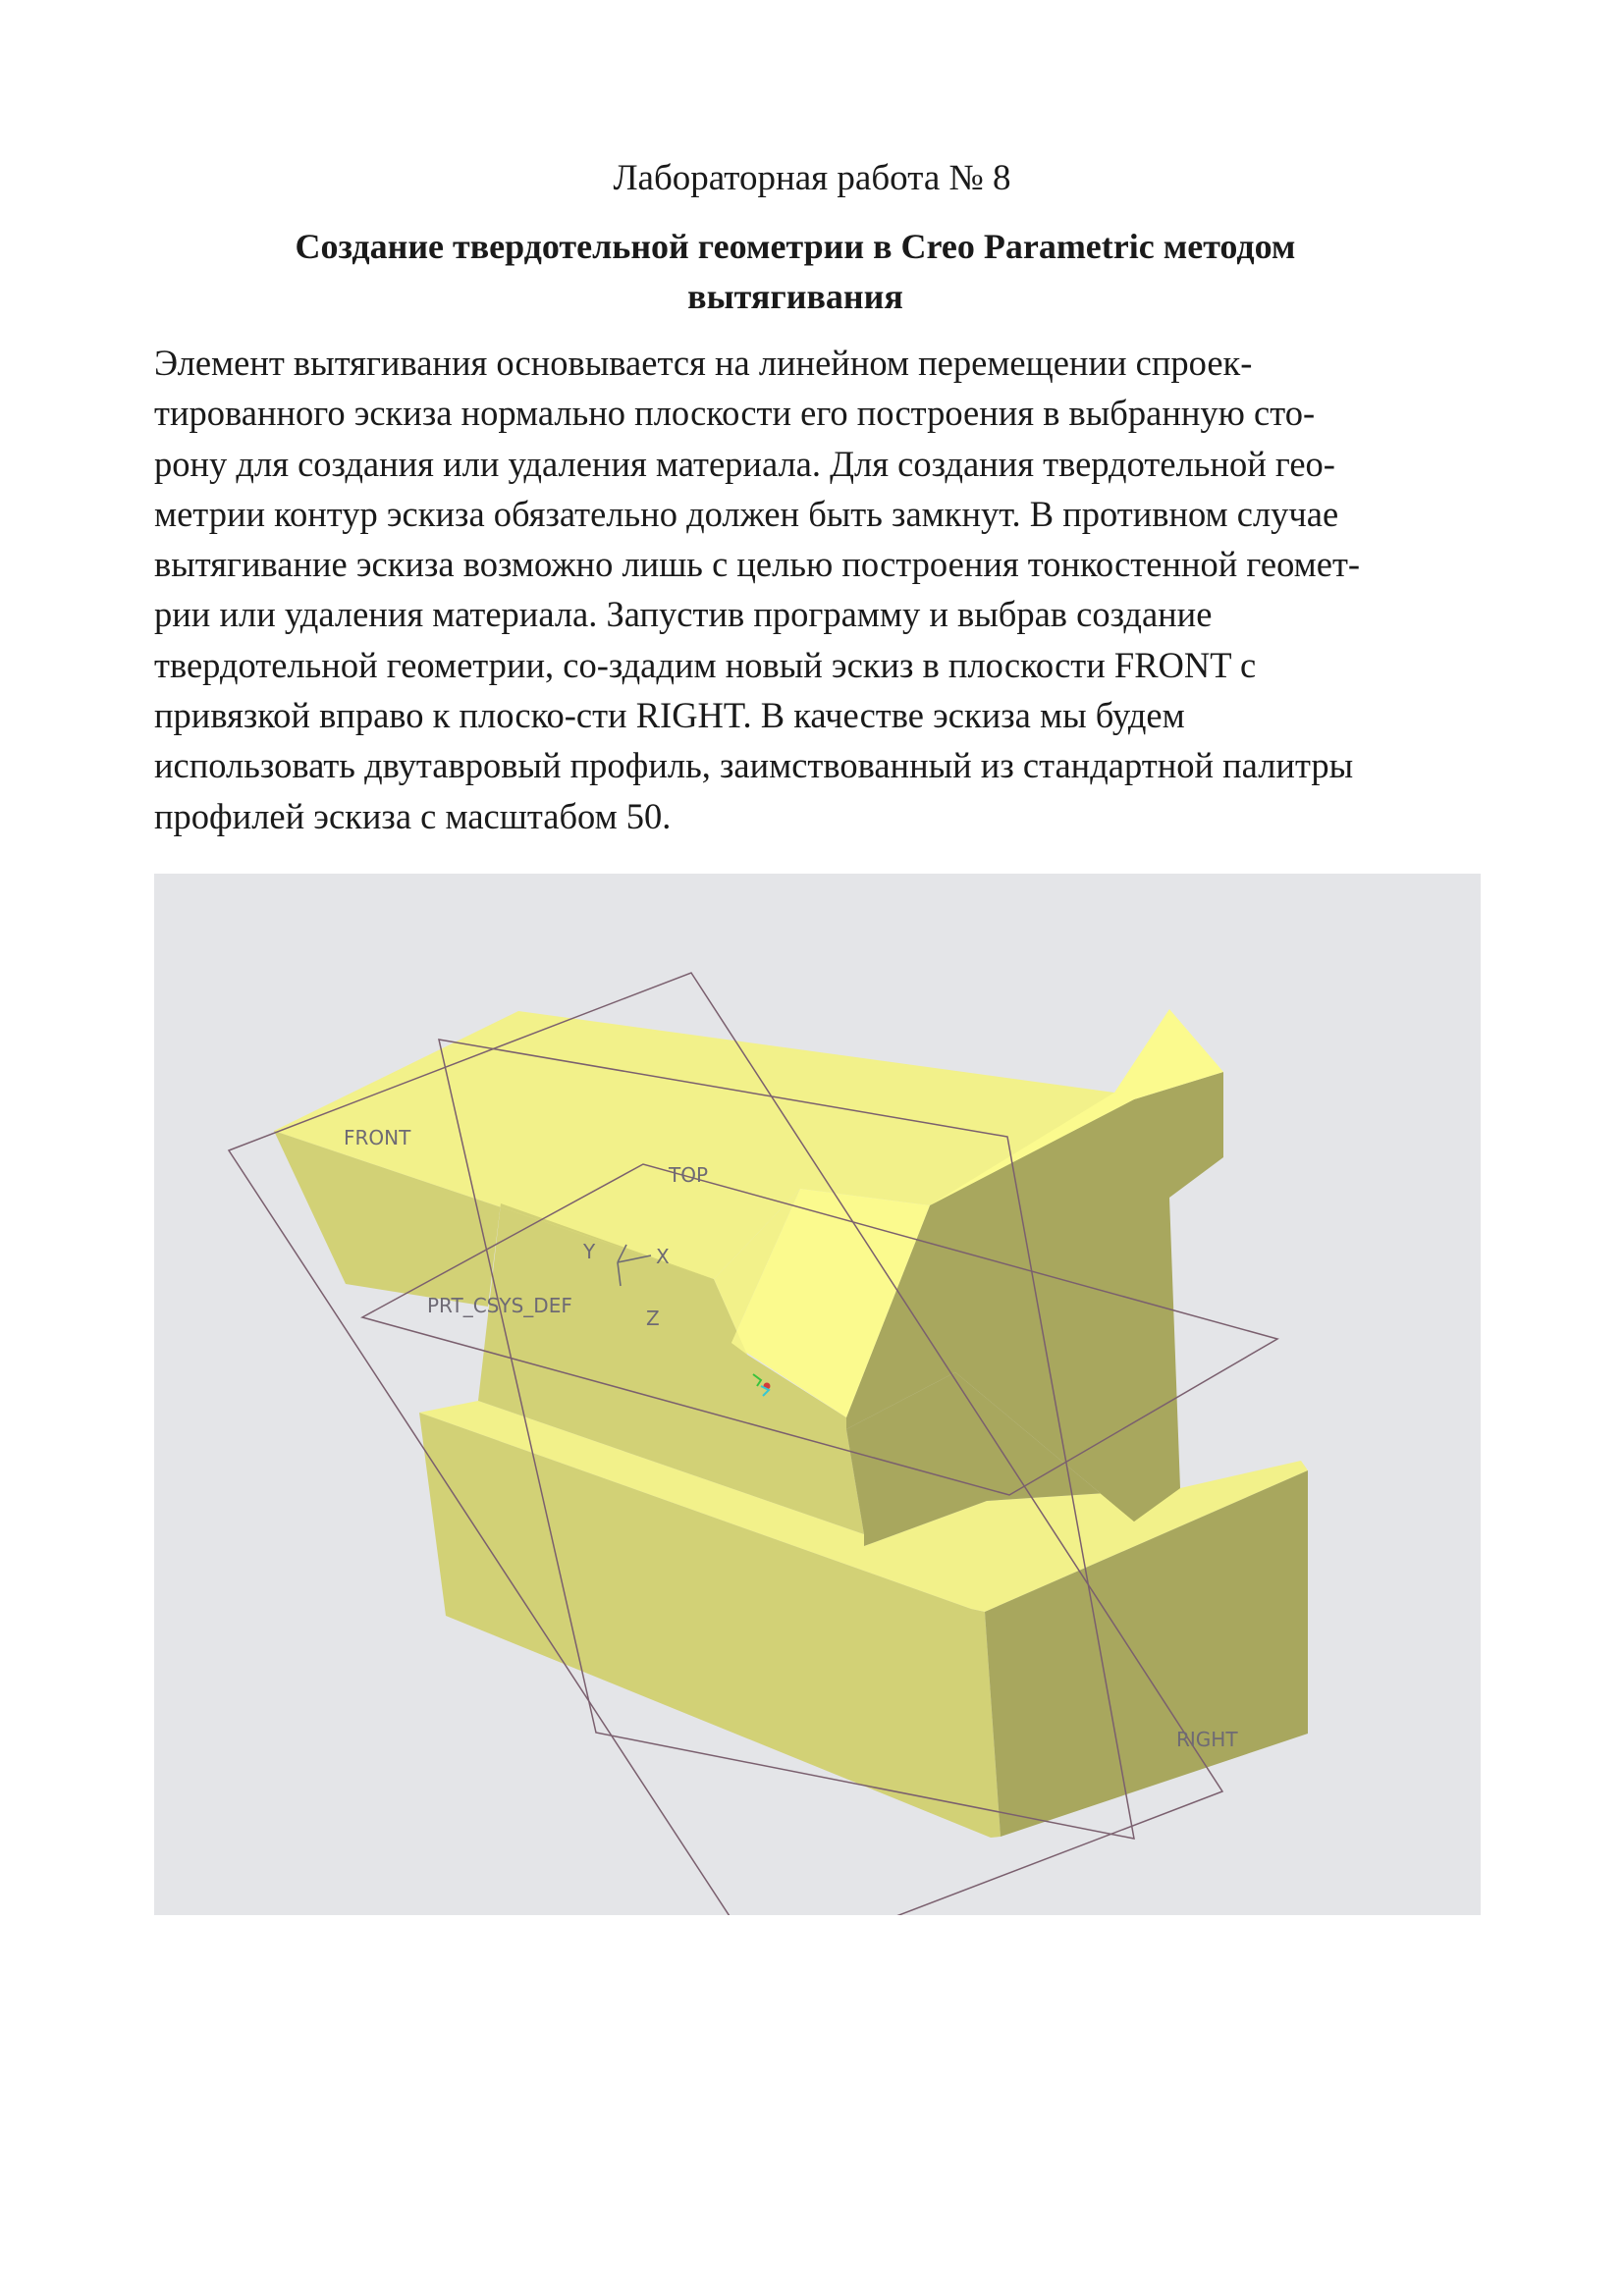 Image resolution: width=1624 pixels, height=2296 pixels. Describe the element at coordinates (1034, 1297) in the screenshot. I see `upper-flange-side-face` at that location.